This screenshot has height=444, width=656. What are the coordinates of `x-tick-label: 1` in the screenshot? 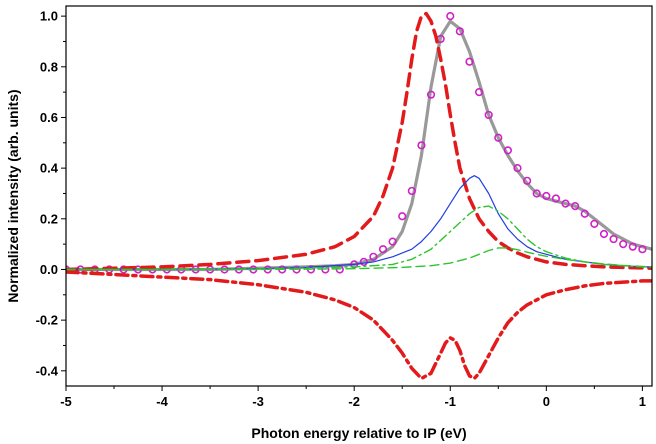 It's located at (642, 401).